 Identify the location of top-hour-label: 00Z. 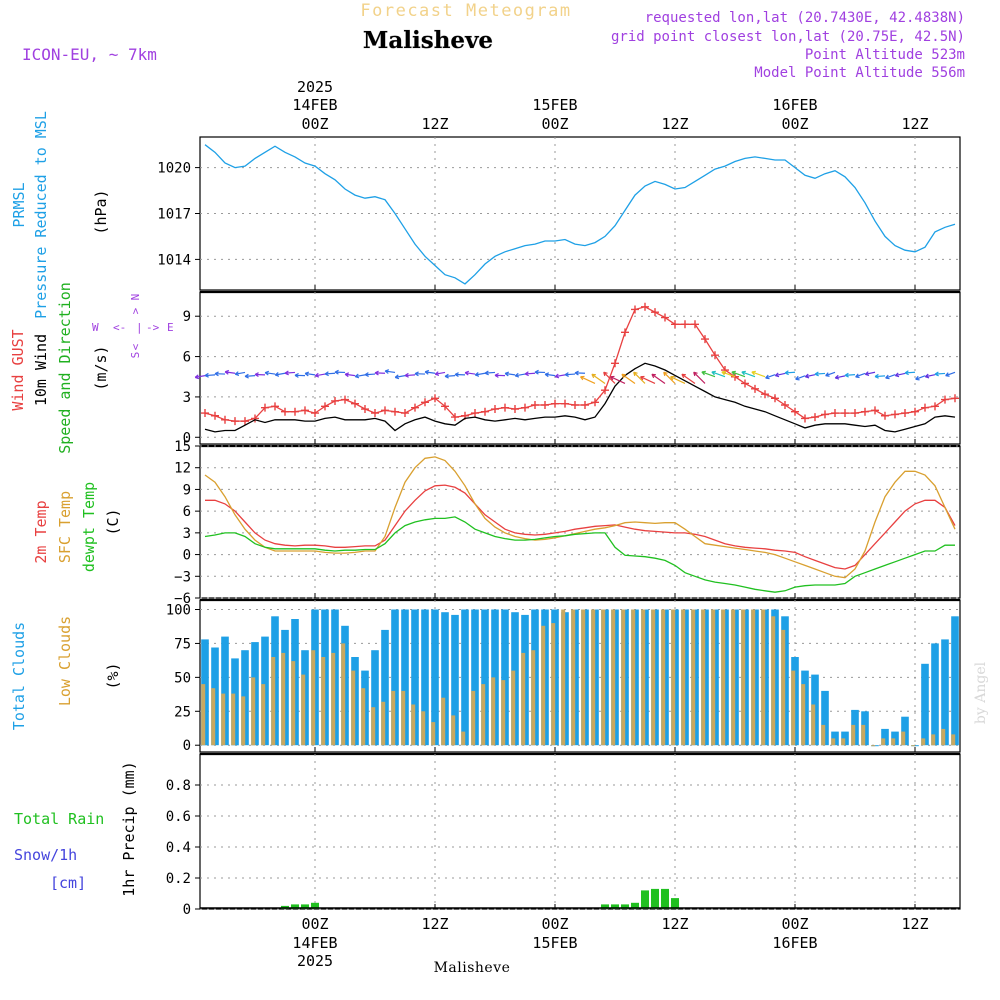
(554, 124).